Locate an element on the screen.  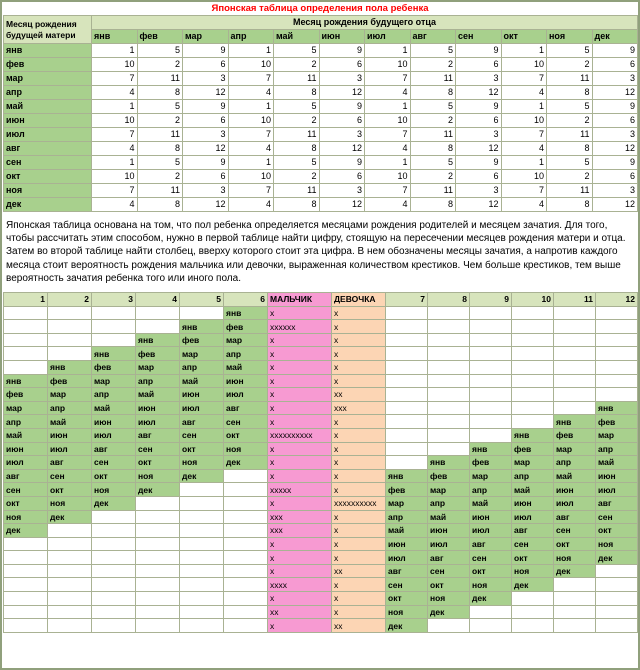
conception-month-cell: июл is located at coordinates (157, 421).